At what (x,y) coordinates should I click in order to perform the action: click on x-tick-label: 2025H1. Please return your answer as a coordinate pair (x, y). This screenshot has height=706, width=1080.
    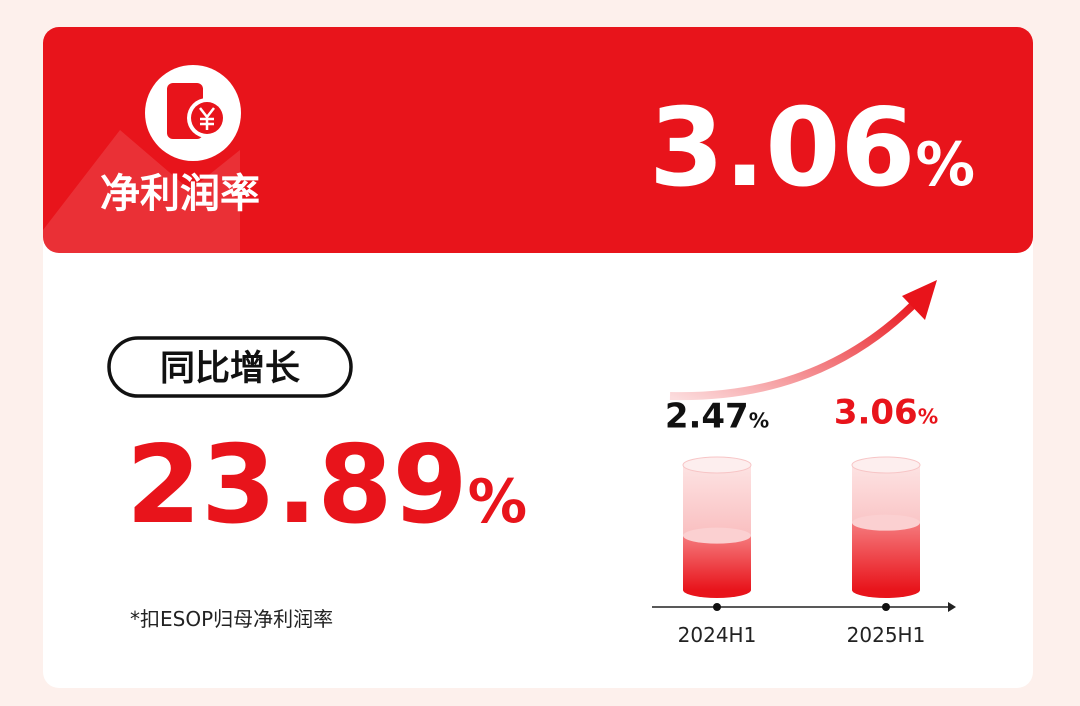
    Looking at the image, I should click on (886, 635).